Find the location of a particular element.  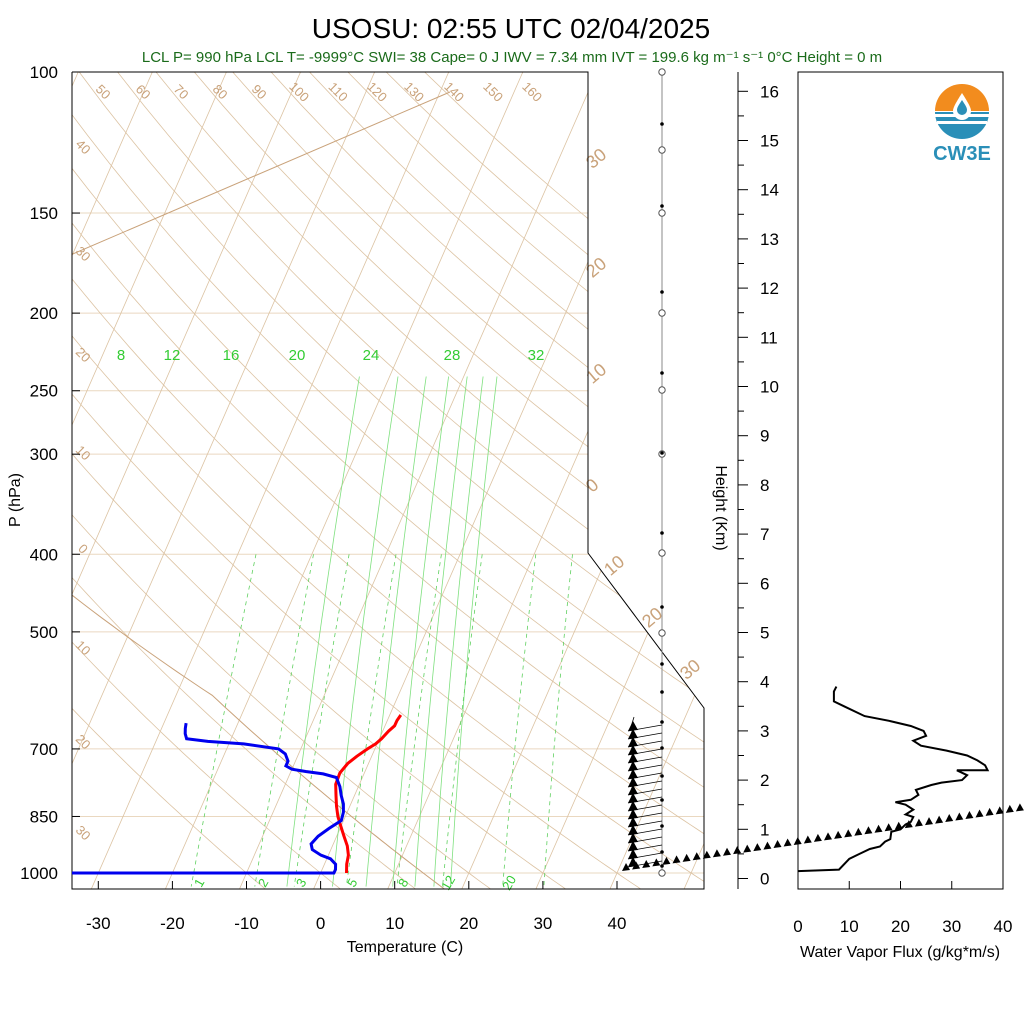

pressure-tick-label: 300 is located at coordinates (44, 454).